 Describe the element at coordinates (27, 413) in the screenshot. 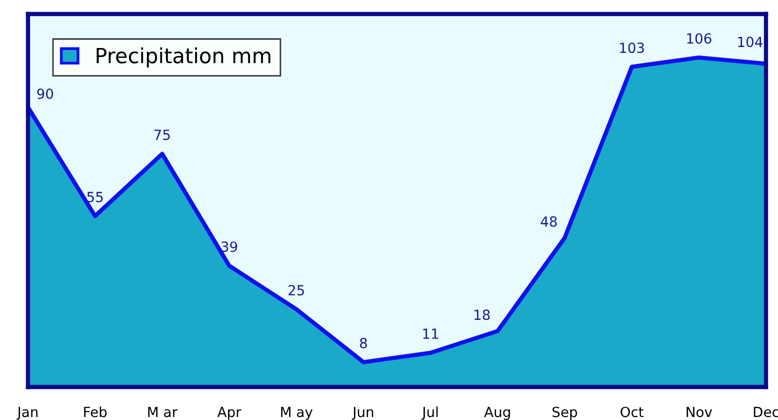

I see `x-tick-label: Jan` at that location.